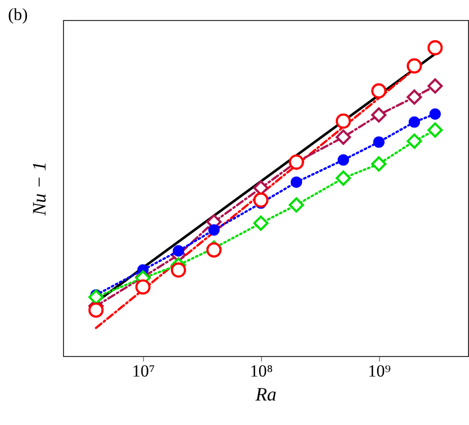  What do you see at coordinates (379, 371) in the screenshot?
I see `x-tick-label: 10⁹` at bounding box center [379, 371].